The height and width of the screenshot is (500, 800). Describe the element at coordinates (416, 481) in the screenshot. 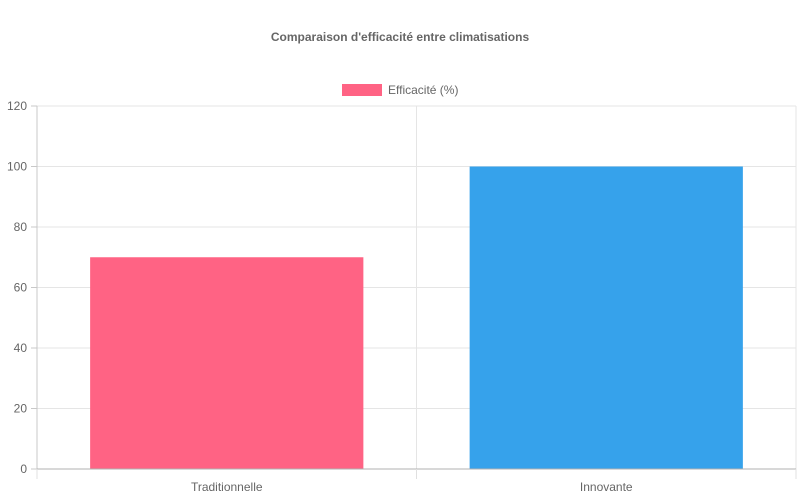

I see `x-axis-ticks: Traditionnelle Innovante` at that location.